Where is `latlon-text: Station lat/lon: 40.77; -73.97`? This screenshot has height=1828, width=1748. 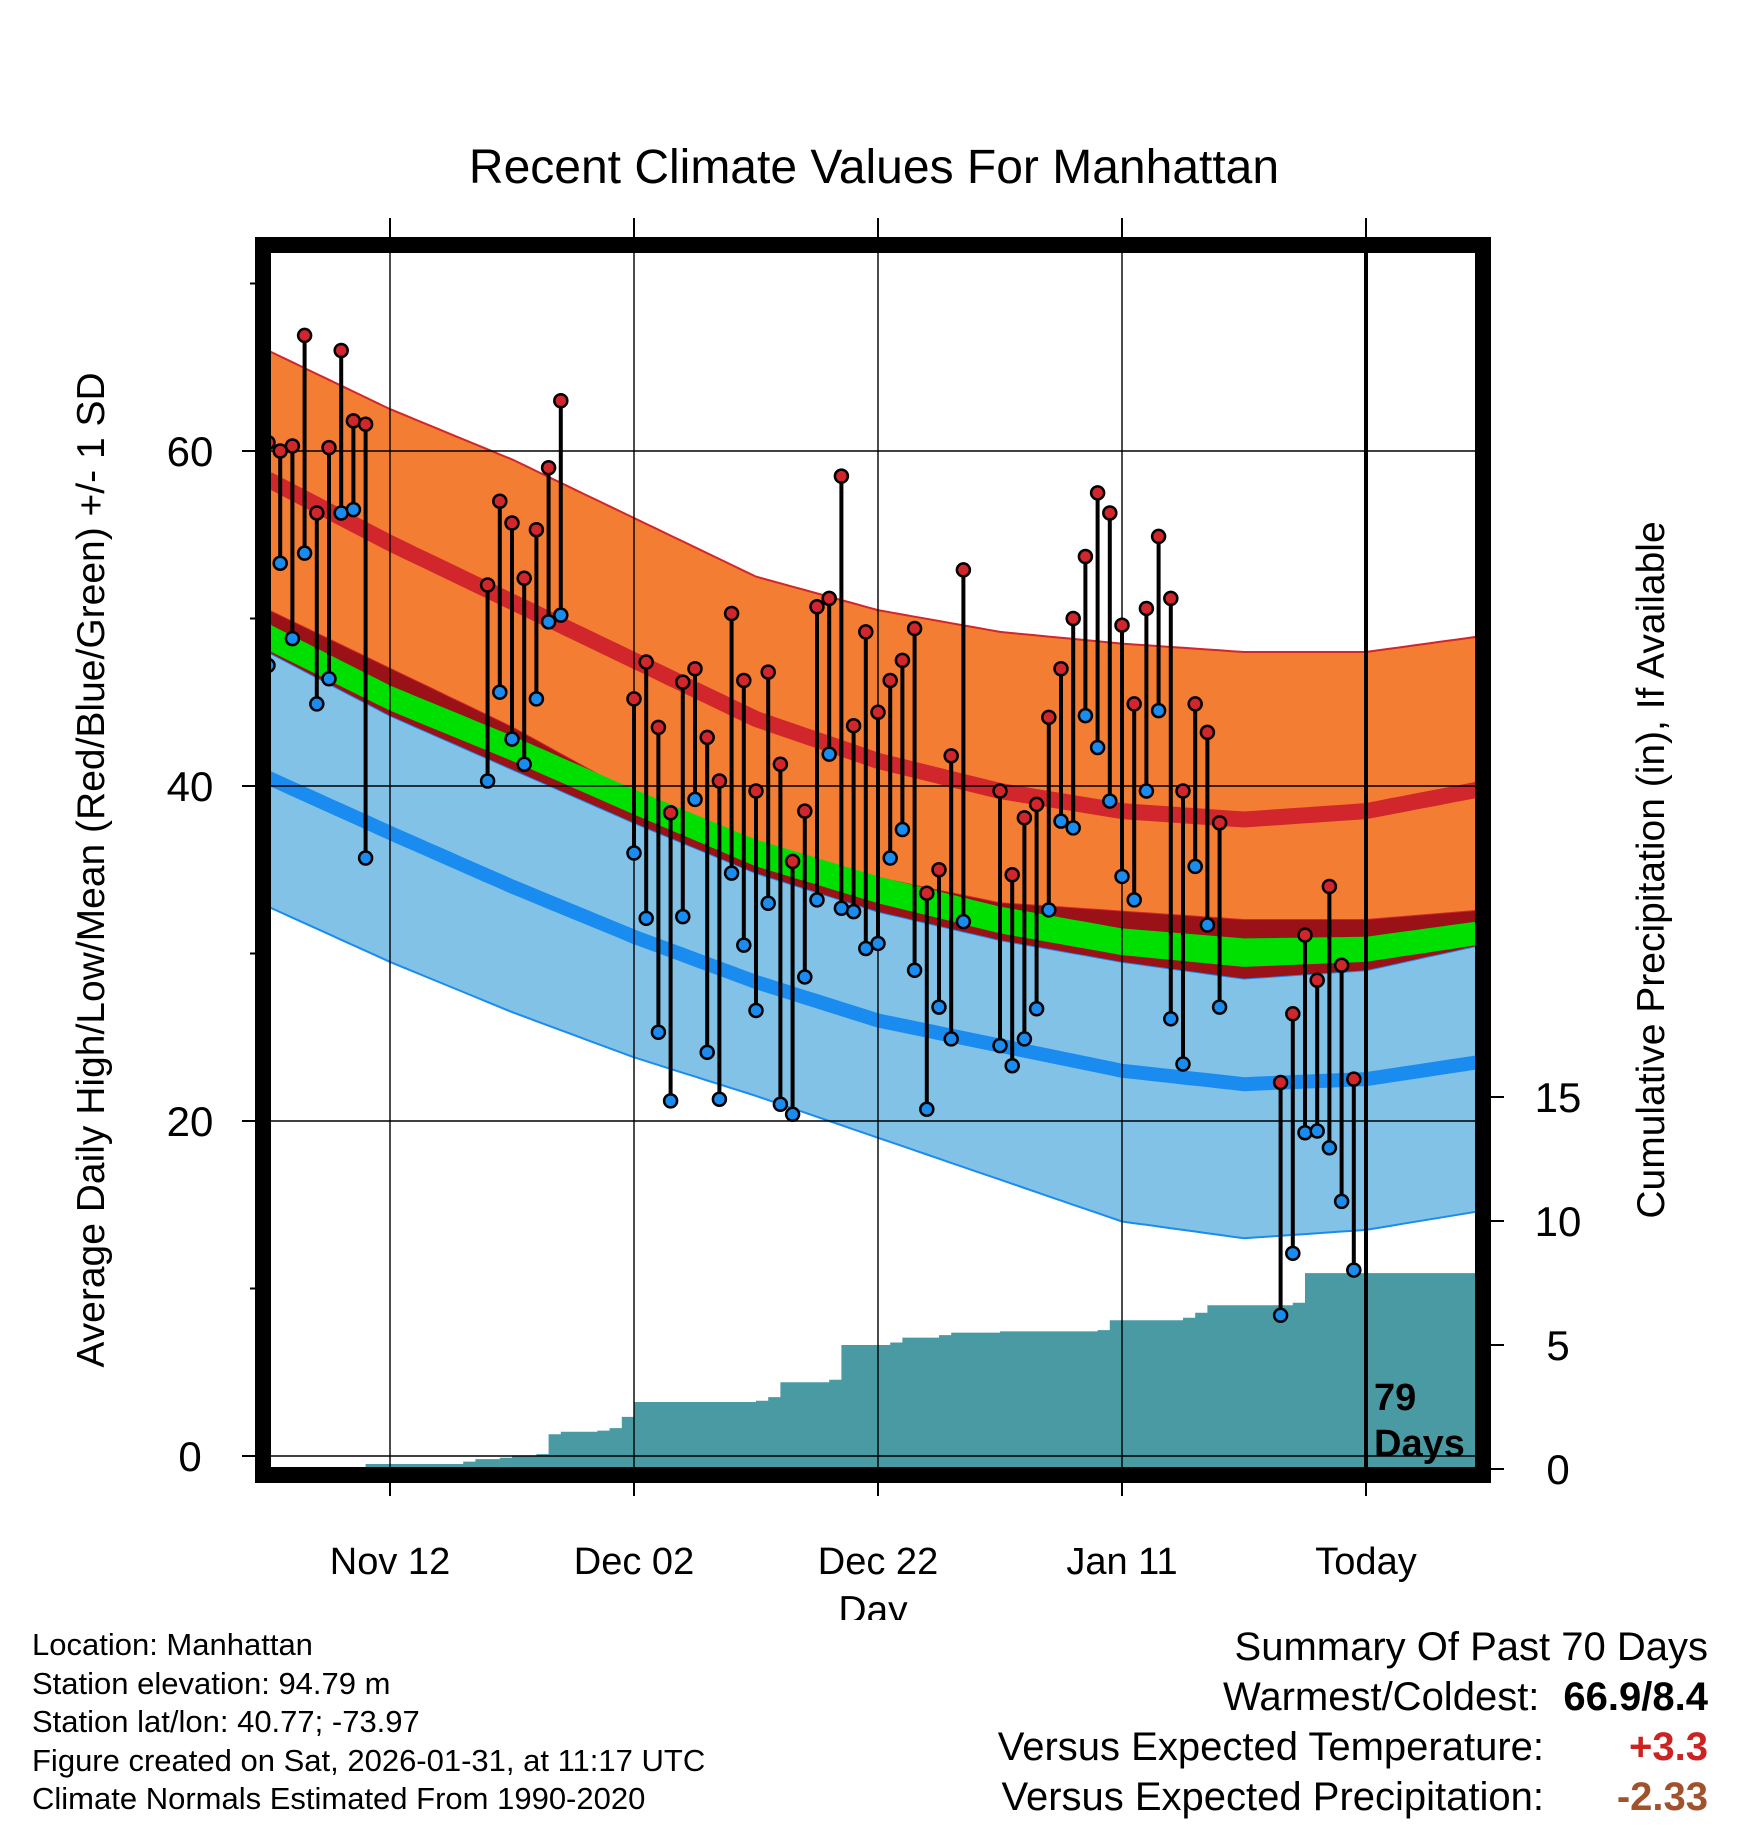 latlon-text: Station lat/lon: 40.77; -73.97 is located at coordinates (226, 1721).